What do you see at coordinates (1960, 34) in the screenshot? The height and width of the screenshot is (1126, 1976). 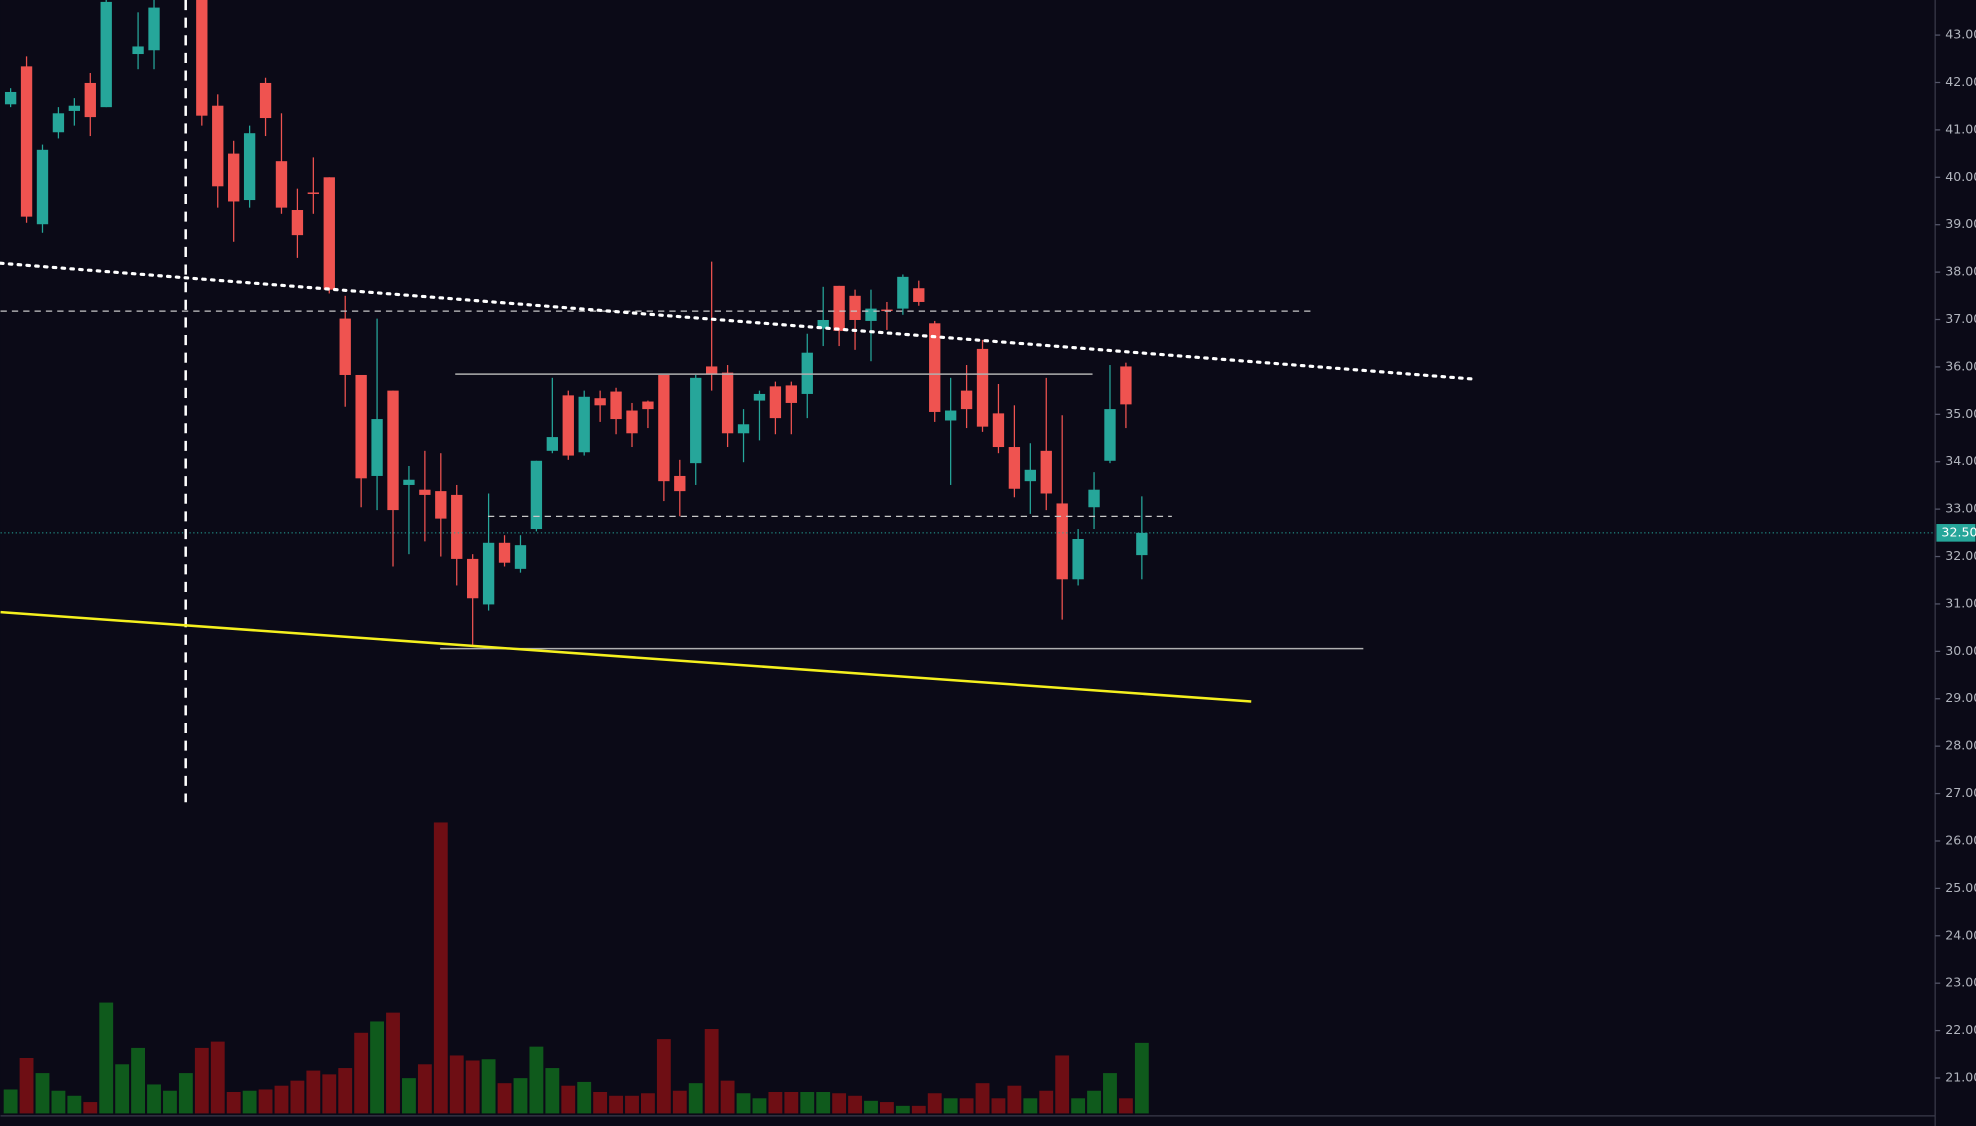 I see `y-tick-label: 43.00` at bounding box center [1960, 34].